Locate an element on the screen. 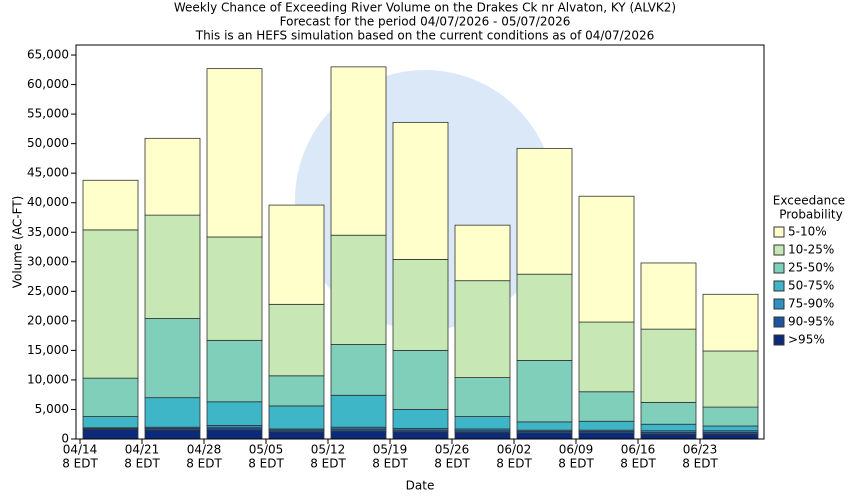  y-tick-label: 0 is located at coordinates (65, 439).